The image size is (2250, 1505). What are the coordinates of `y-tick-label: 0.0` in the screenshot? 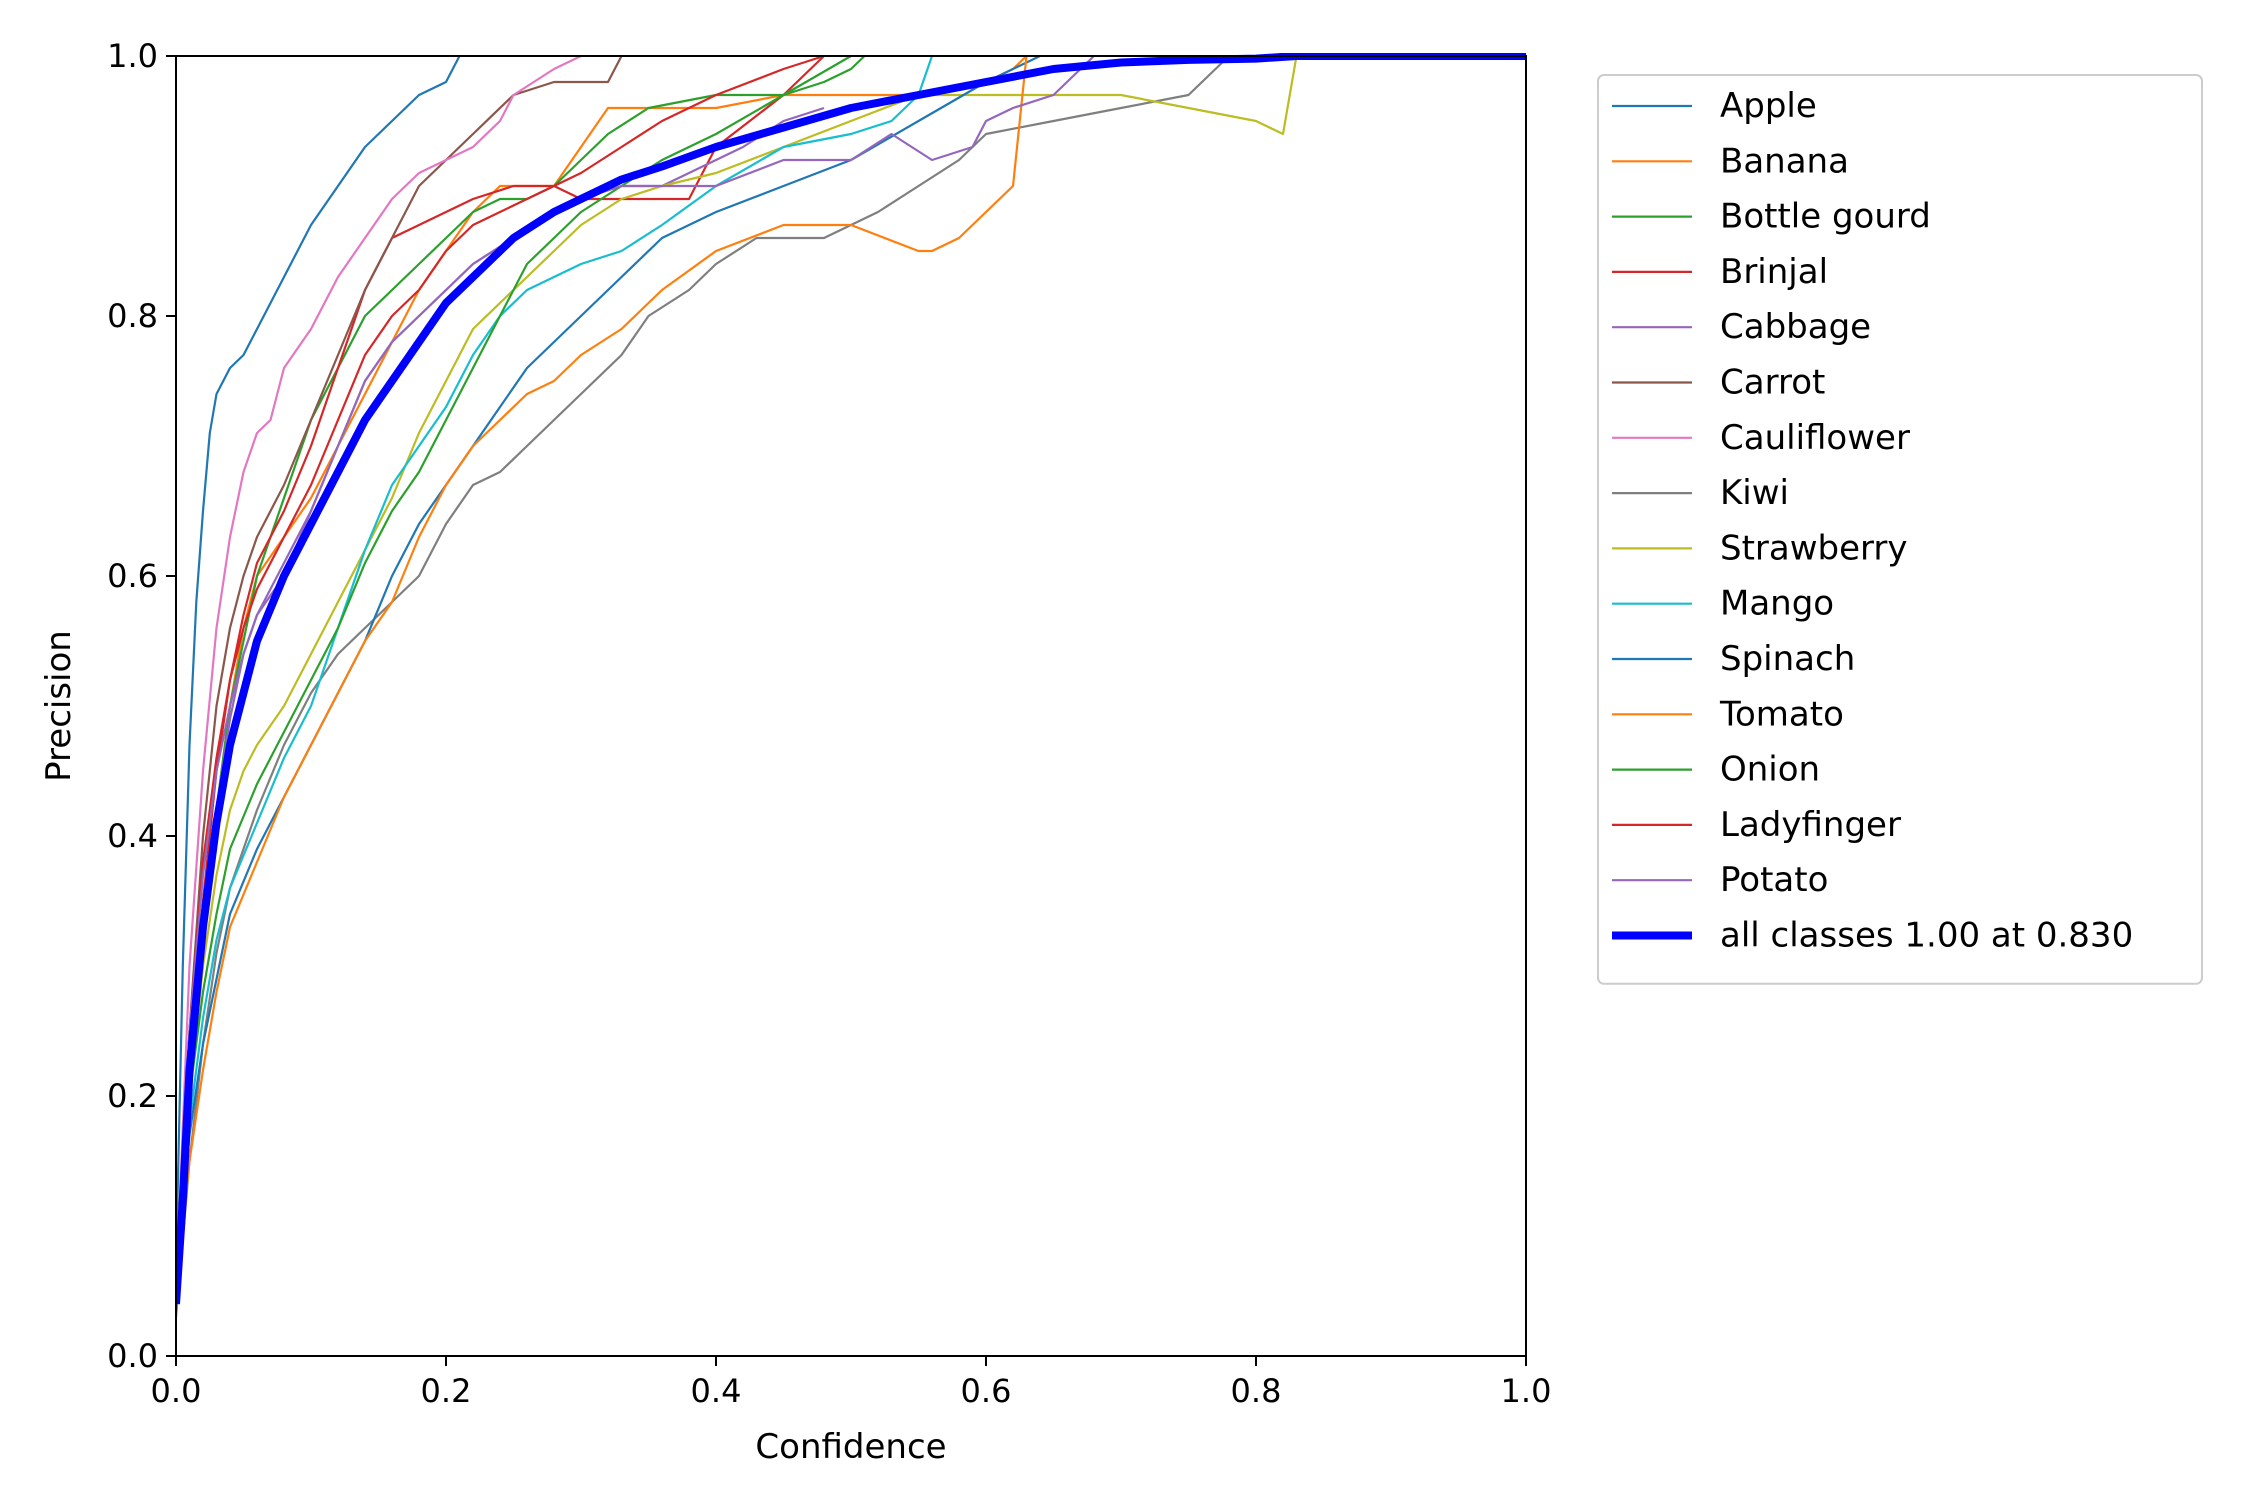 It's located at (132, 1356).